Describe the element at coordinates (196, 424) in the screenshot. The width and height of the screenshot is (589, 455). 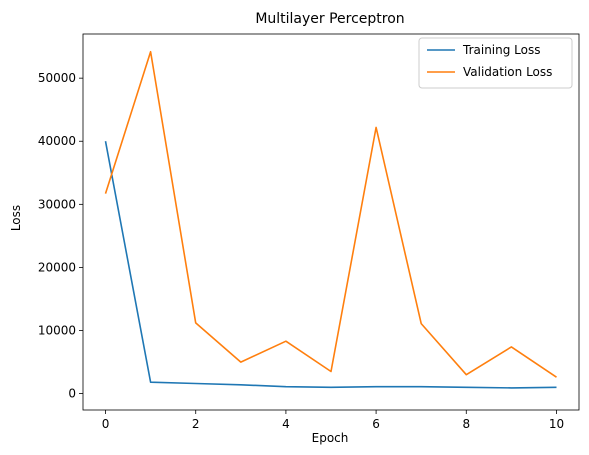
I see `x-tick-label: 2` at that location.